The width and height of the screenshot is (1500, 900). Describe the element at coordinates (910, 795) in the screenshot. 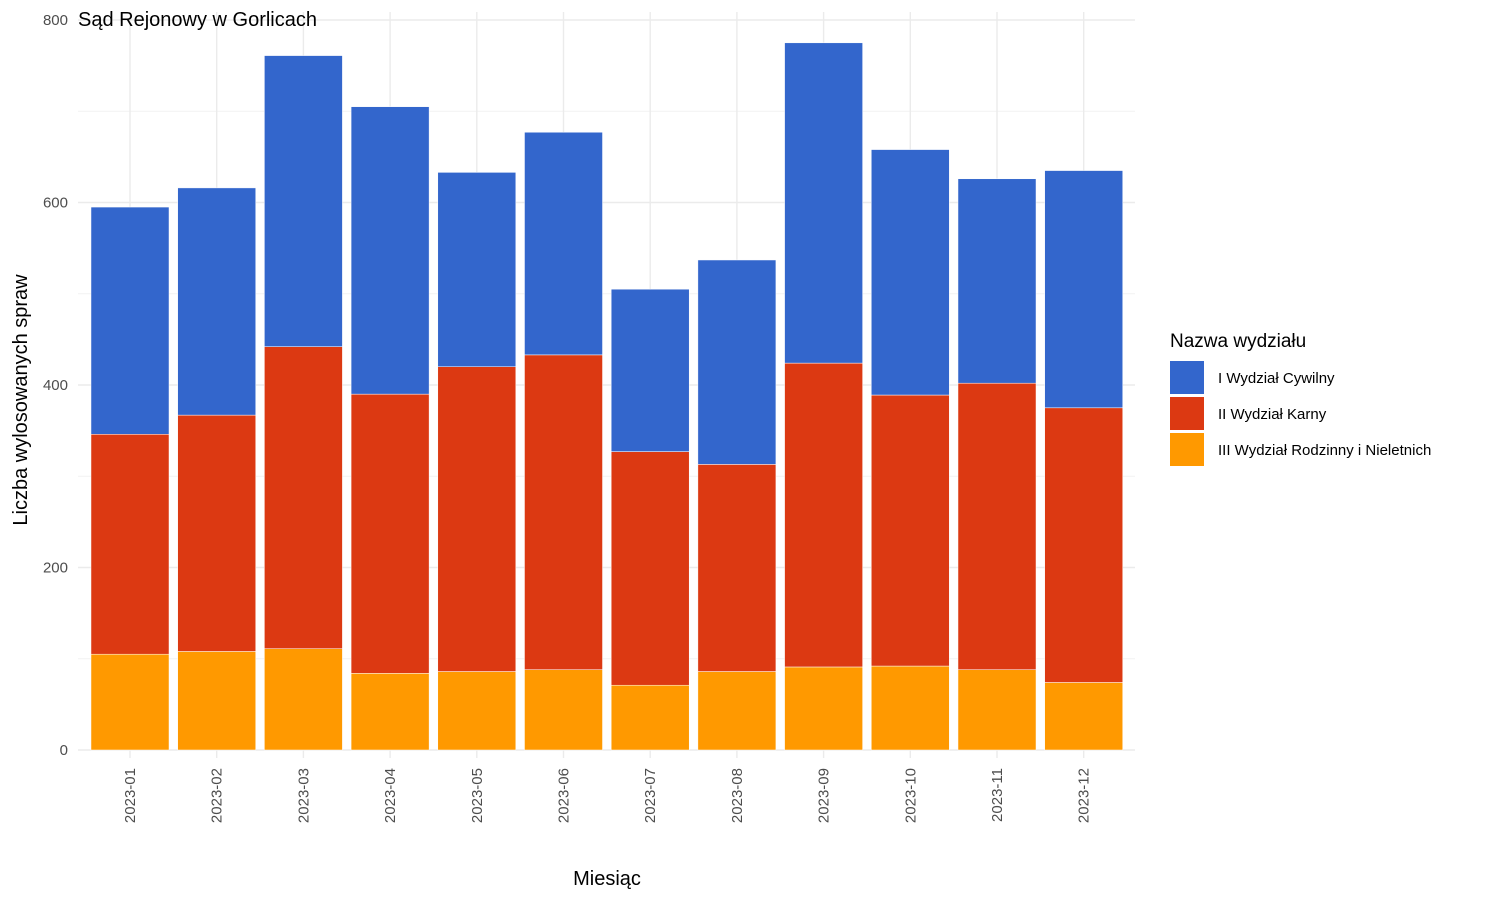

I see `x-tick-label: 2023-10` at that location.